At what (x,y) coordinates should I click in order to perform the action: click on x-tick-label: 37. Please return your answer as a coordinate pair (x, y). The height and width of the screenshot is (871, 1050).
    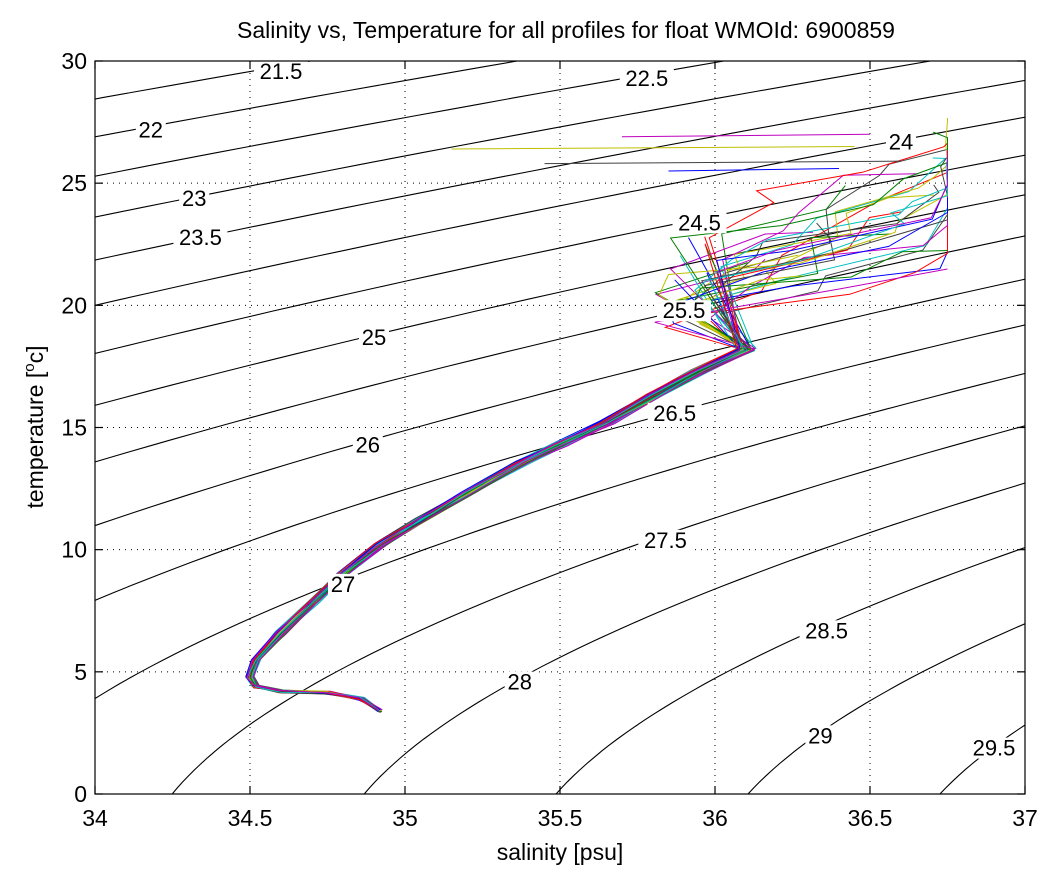
    Looking at the image, I should click on (1025, 818).